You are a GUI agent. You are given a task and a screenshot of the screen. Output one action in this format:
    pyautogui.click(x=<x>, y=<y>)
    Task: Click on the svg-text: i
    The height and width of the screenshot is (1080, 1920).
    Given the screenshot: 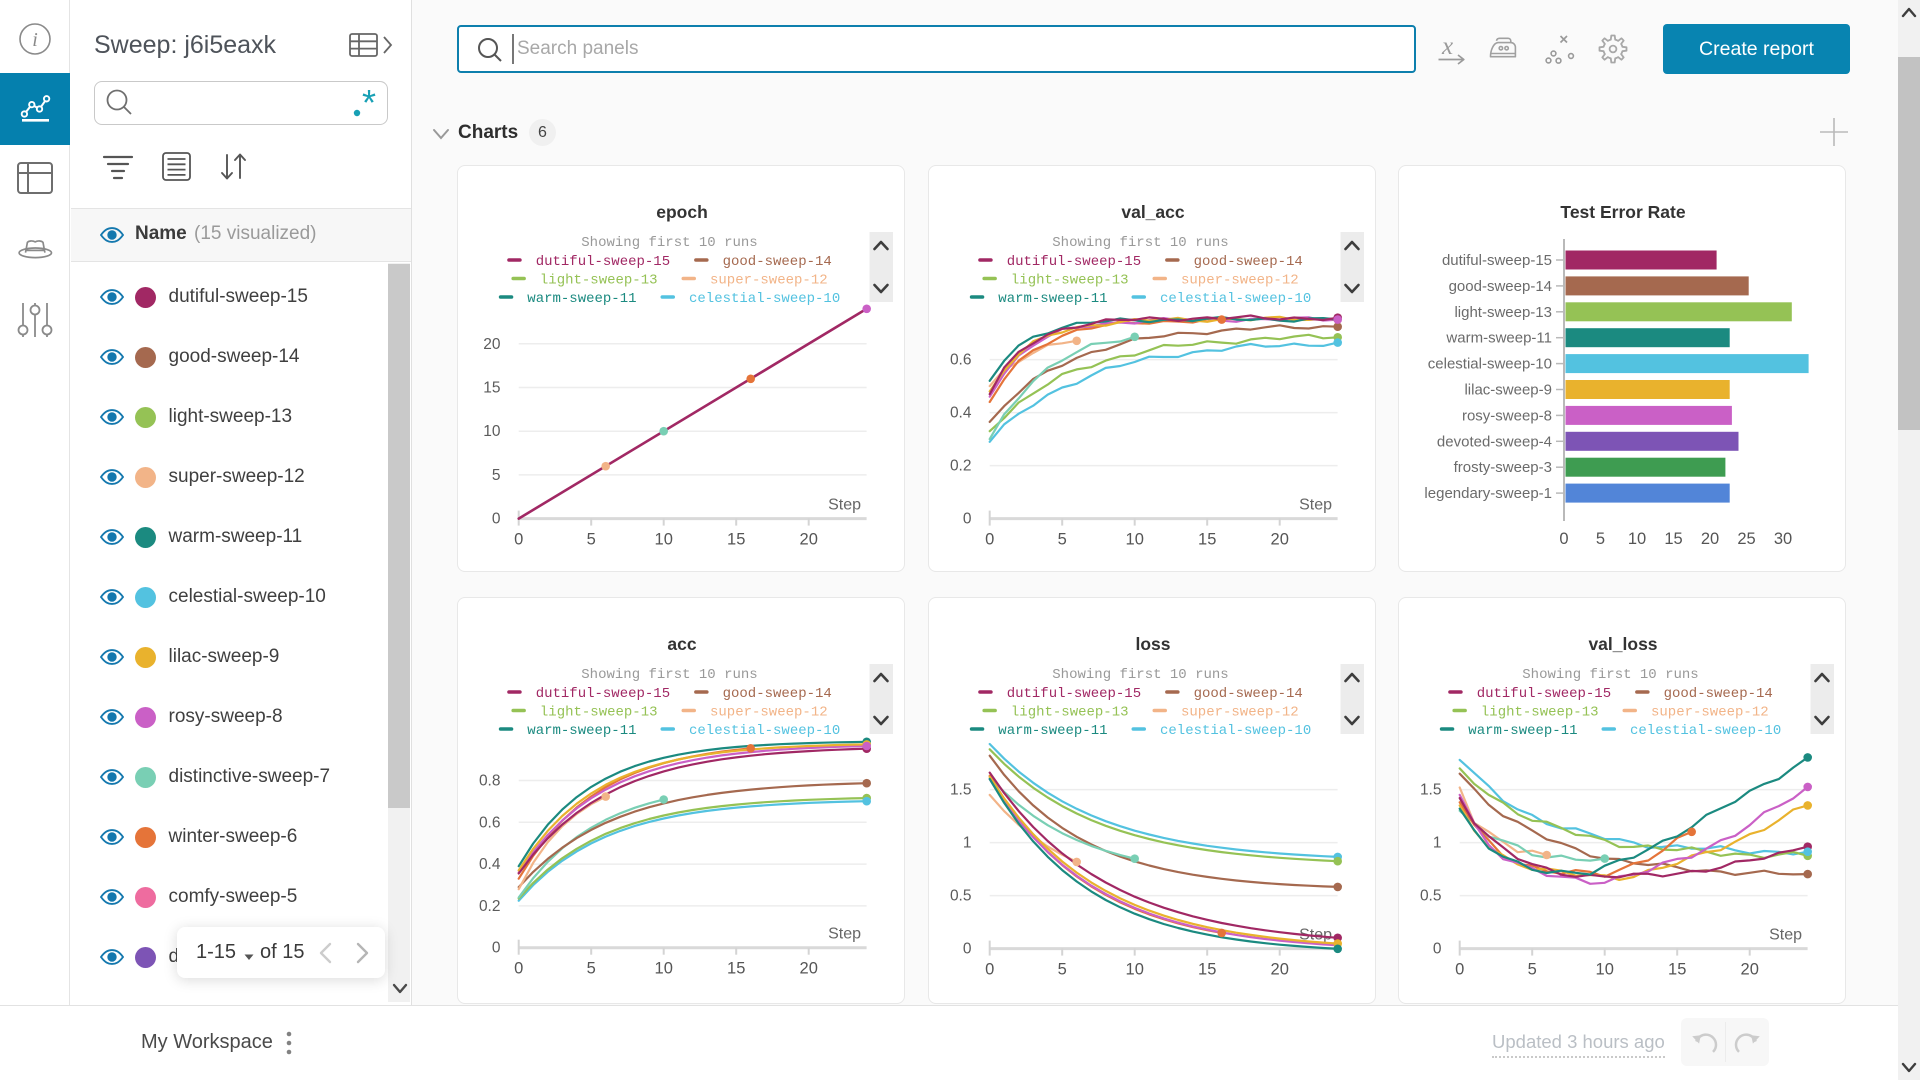 What is the action you would take?
    pyautogui.click(x=35, y=40)
    